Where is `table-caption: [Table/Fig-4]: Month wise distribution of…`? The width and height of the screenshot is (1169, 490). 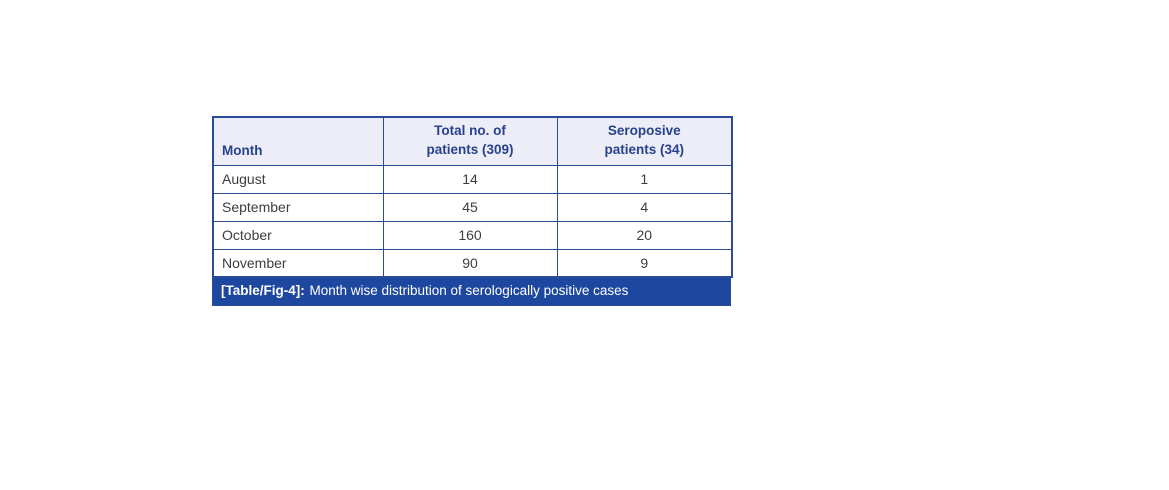
table-caption: [Table/Fig-4]: Month wise distribution of… is located at coordinates (471, 292).